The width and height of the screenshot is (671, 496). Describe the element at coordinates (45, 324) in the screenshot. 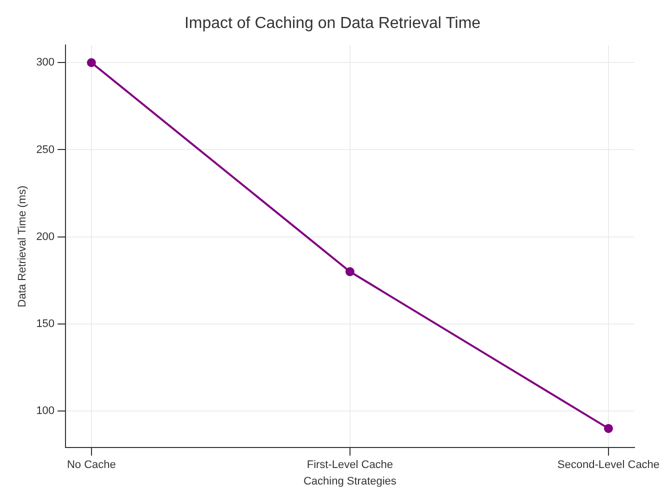

I see `y-tick-label: 150` at that location.